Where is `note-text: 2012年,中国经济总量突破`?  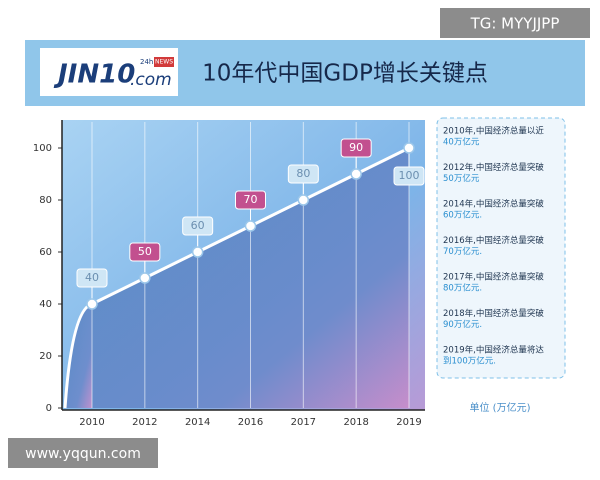
note-text: 2012年,中国经济总量突破 is located at coordinates (493, 167).